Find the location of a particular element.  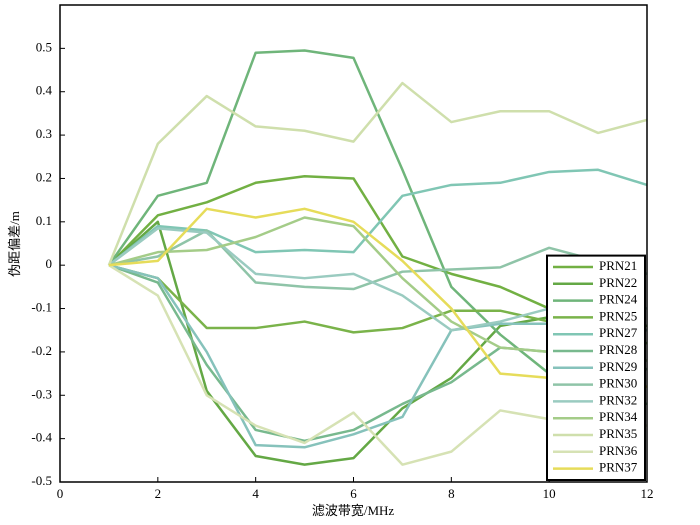

x-tick-label: 6 is located at coordinates (353, 493).